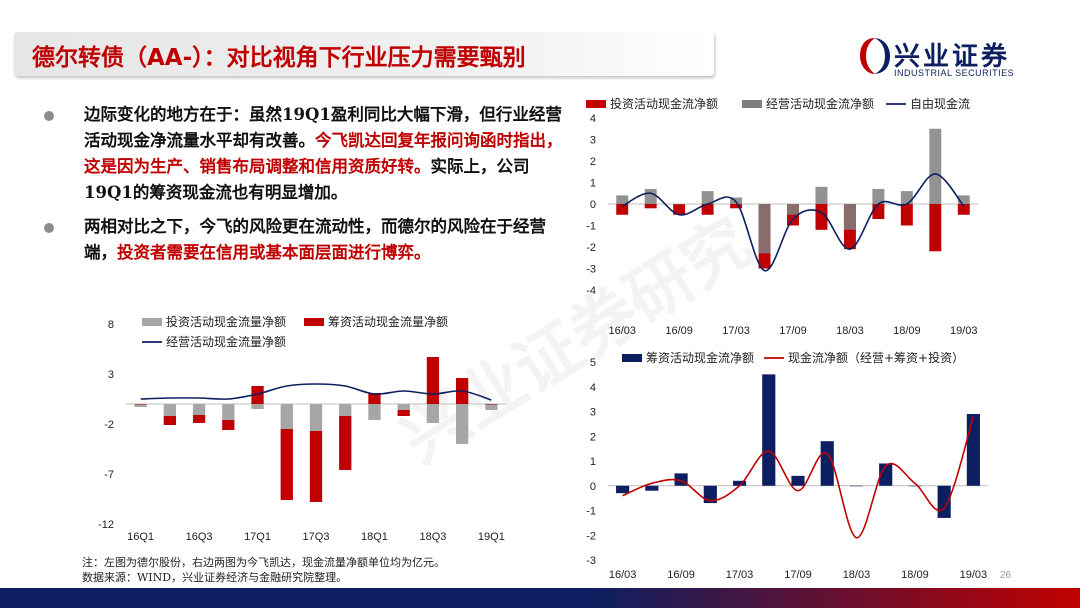  Describe the element at coordinates (106, 525) in the screenshot. I see `y-tick-label: -12` at that location.